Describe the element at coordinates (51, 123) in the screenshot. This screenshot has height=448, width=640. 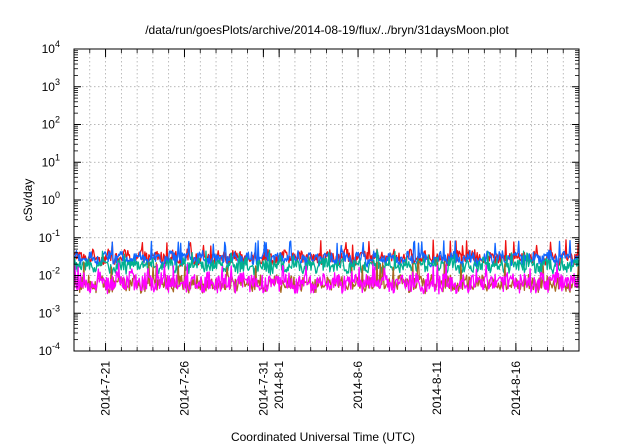
I see `y-tick-label: 10²` at that location.